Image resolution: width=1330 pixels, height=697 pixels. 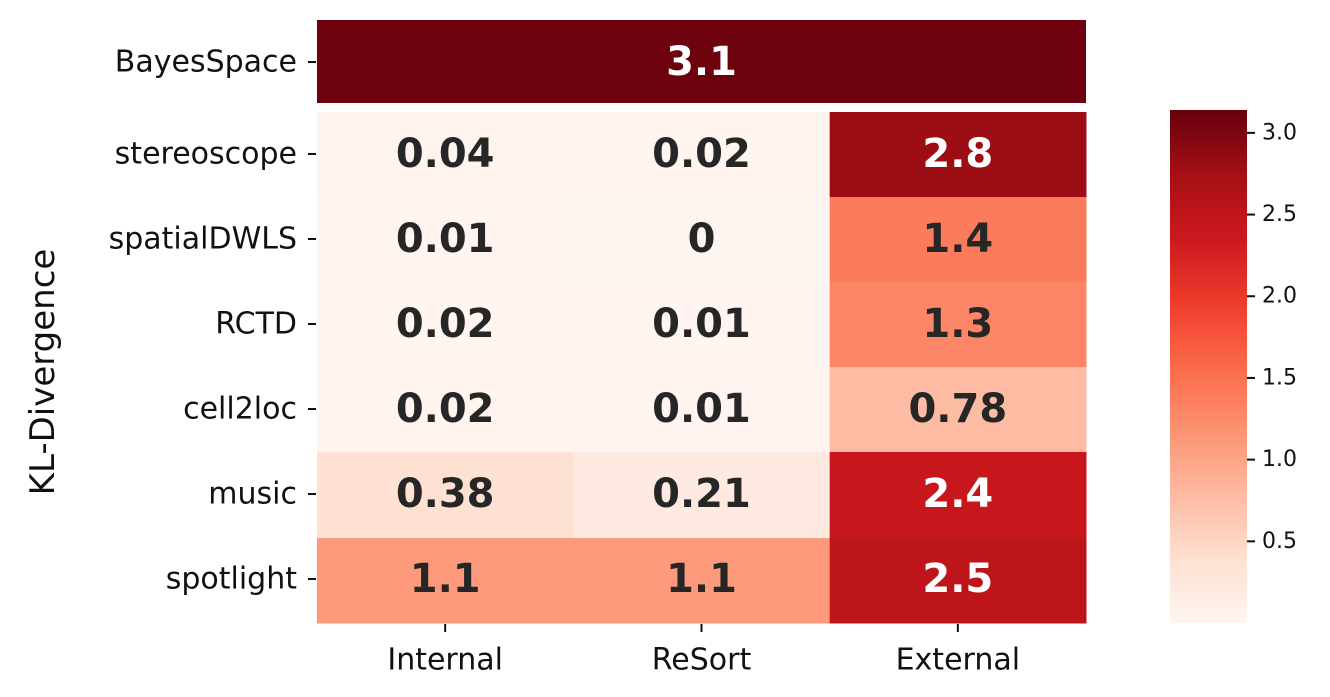 I want to click on cell-label-music-internal: 0.38, so click(x=445, y=494).